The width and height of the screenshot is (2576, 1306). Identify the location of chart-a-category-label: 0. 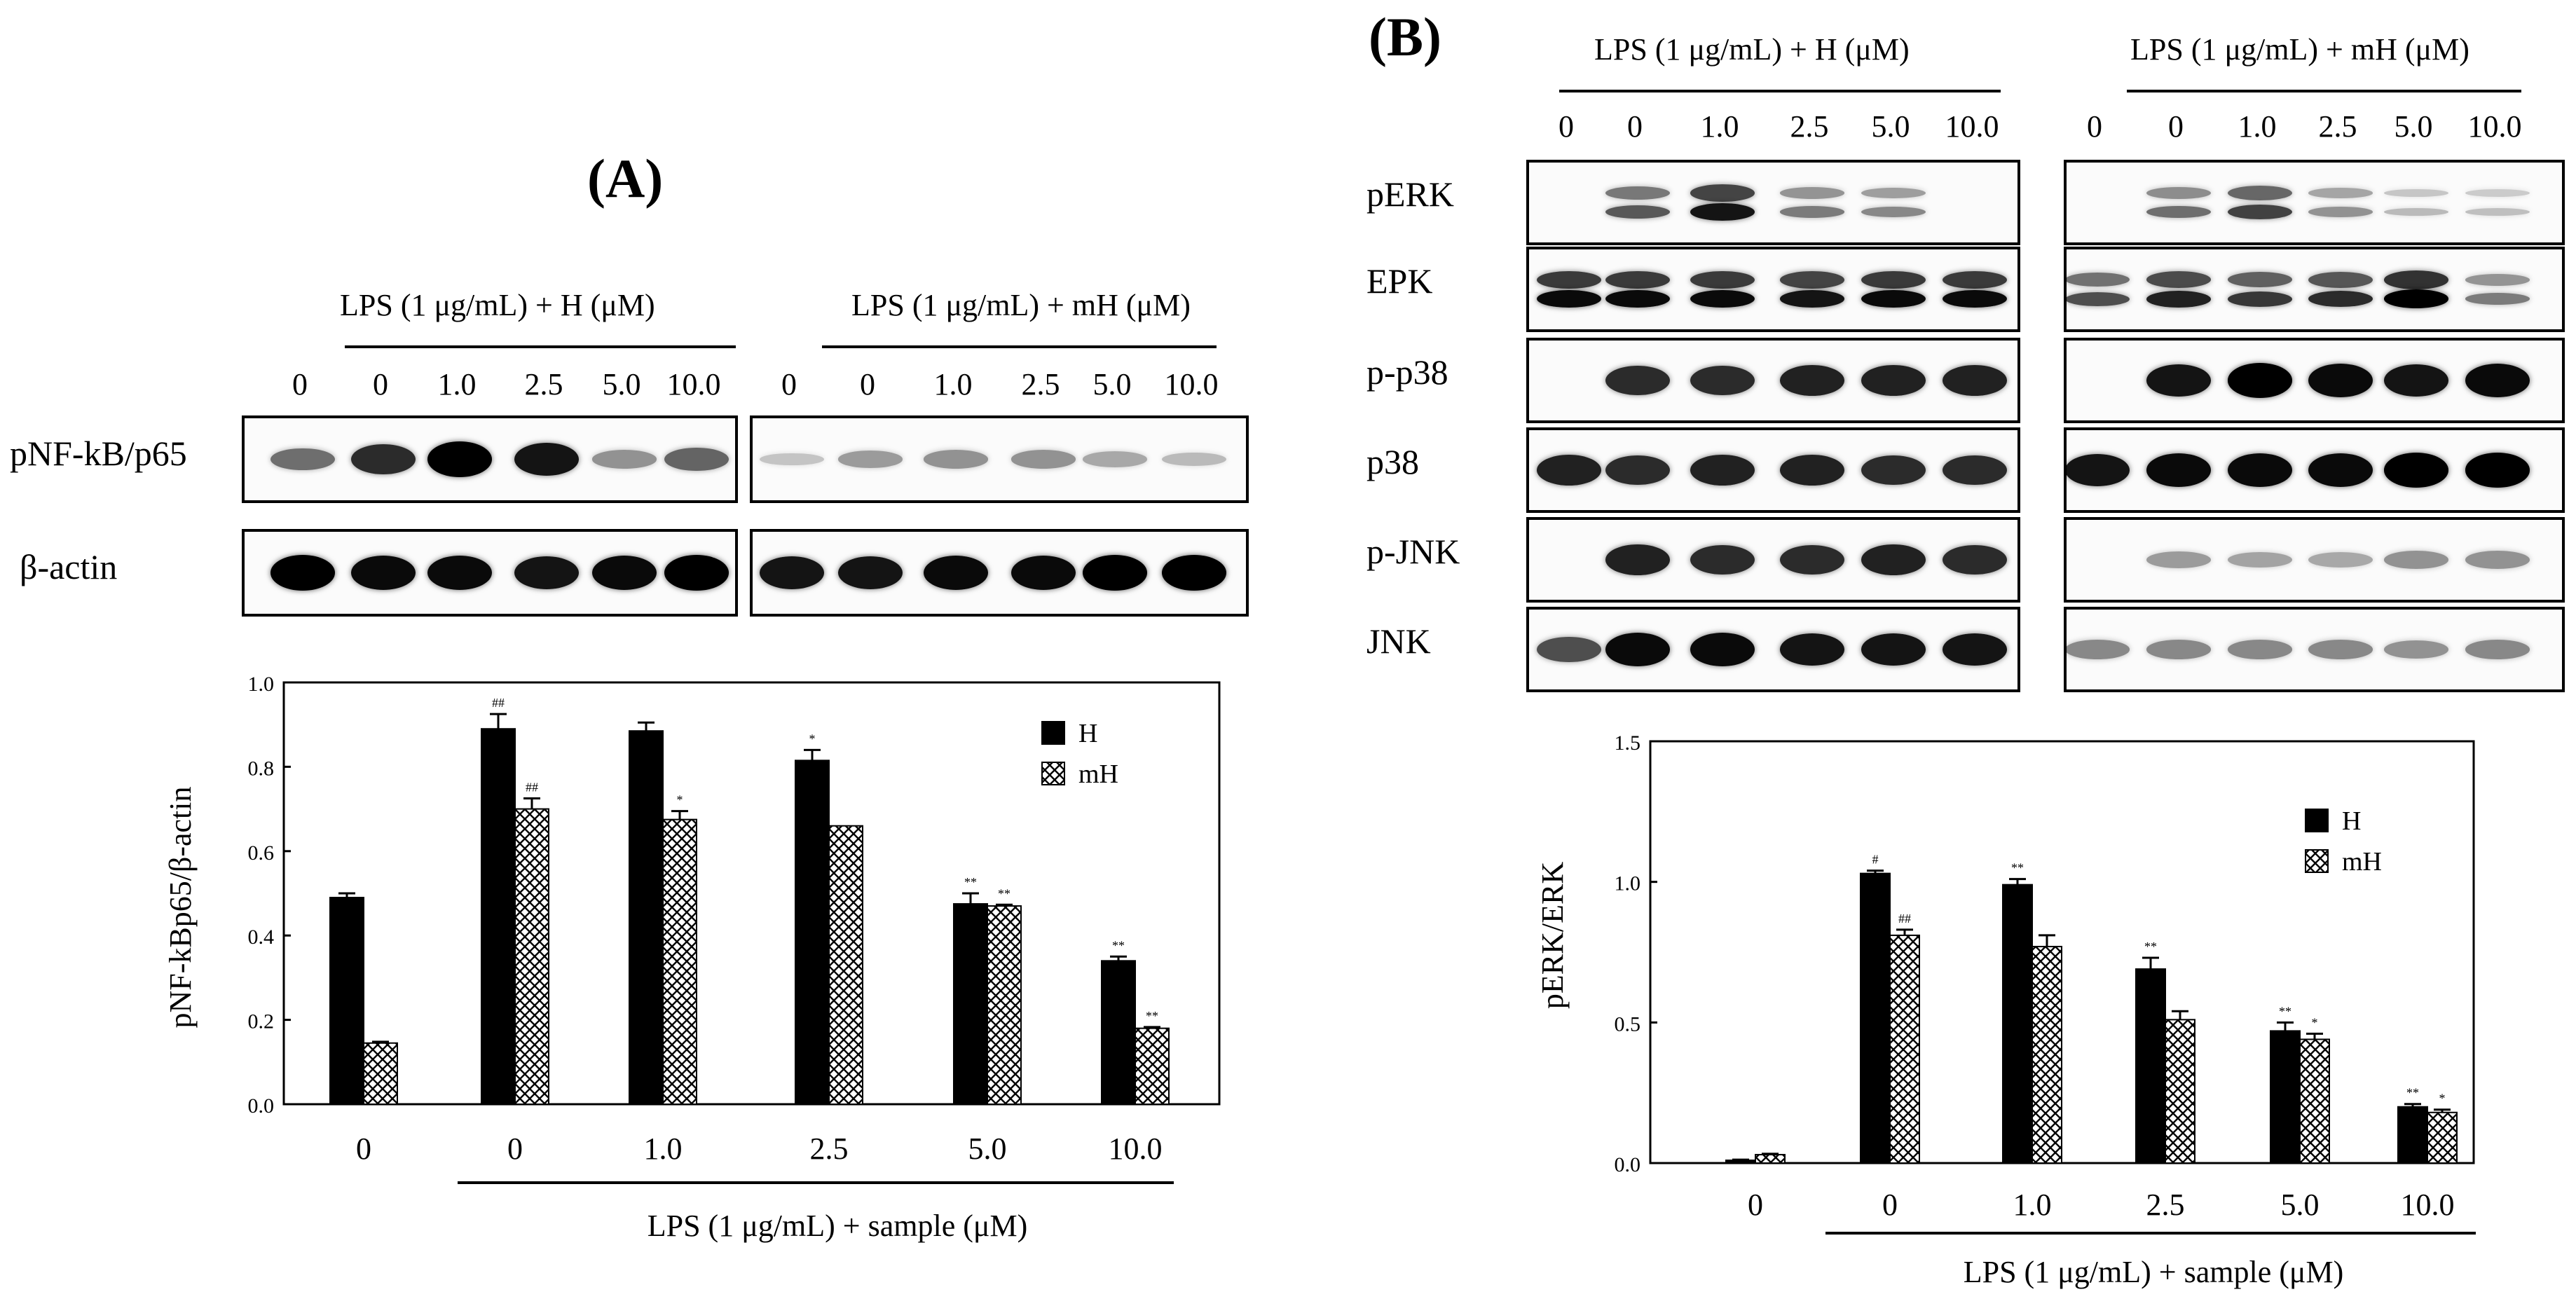
(364, 1149).